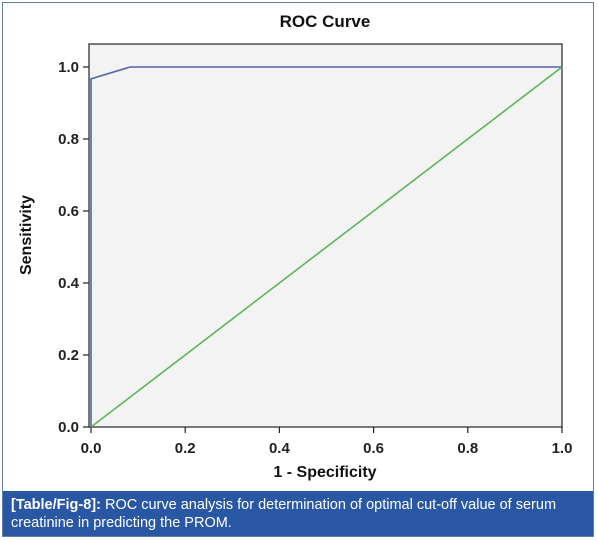 This screenshot has height=541, width=598. Describe the element at coordinates (69, 283) in the screenshot. I see `y-tick-label: 0.4` at that location.